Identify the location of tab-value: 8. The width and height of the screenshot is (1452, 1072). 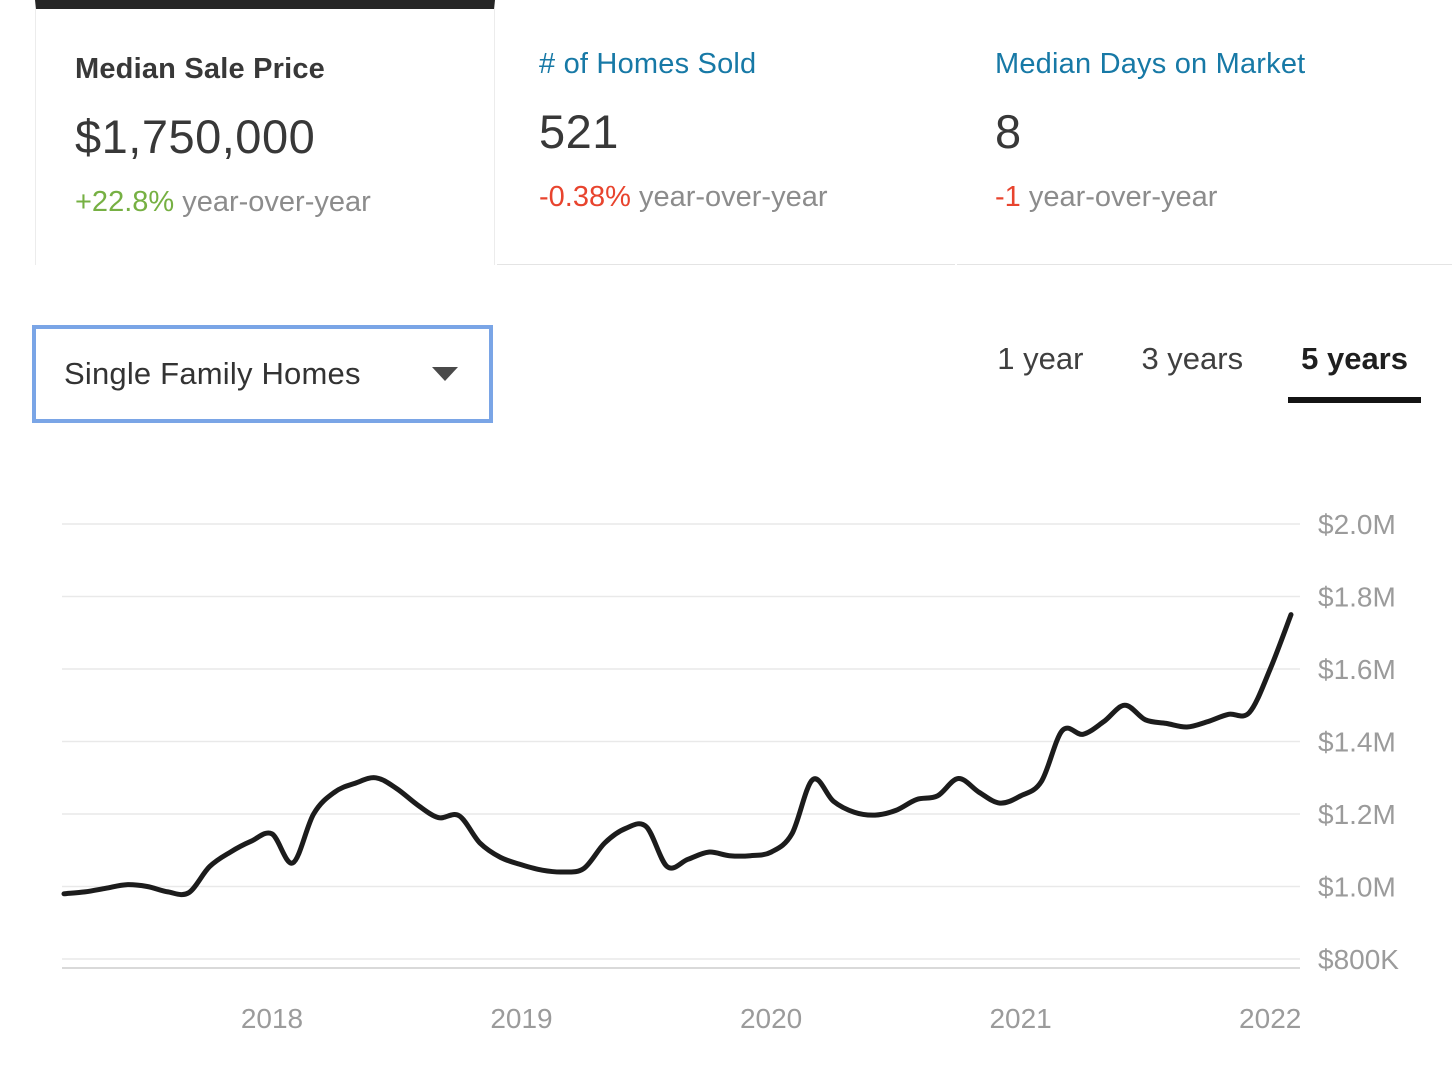
(1008, 131).